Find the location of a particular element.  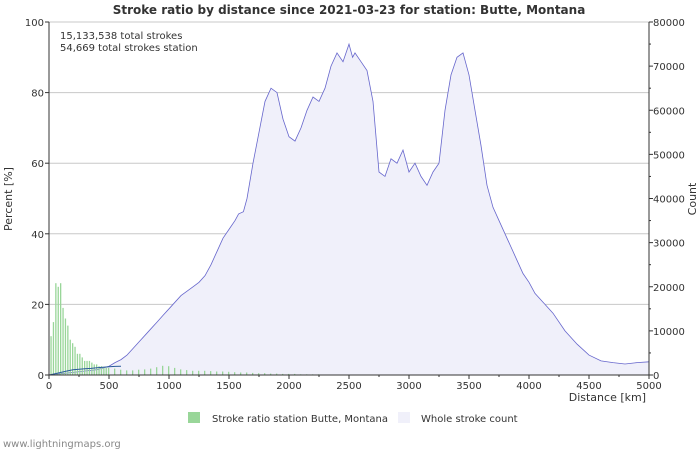

y-right-tick-label: 80000 is located at coordinates (669, 23).